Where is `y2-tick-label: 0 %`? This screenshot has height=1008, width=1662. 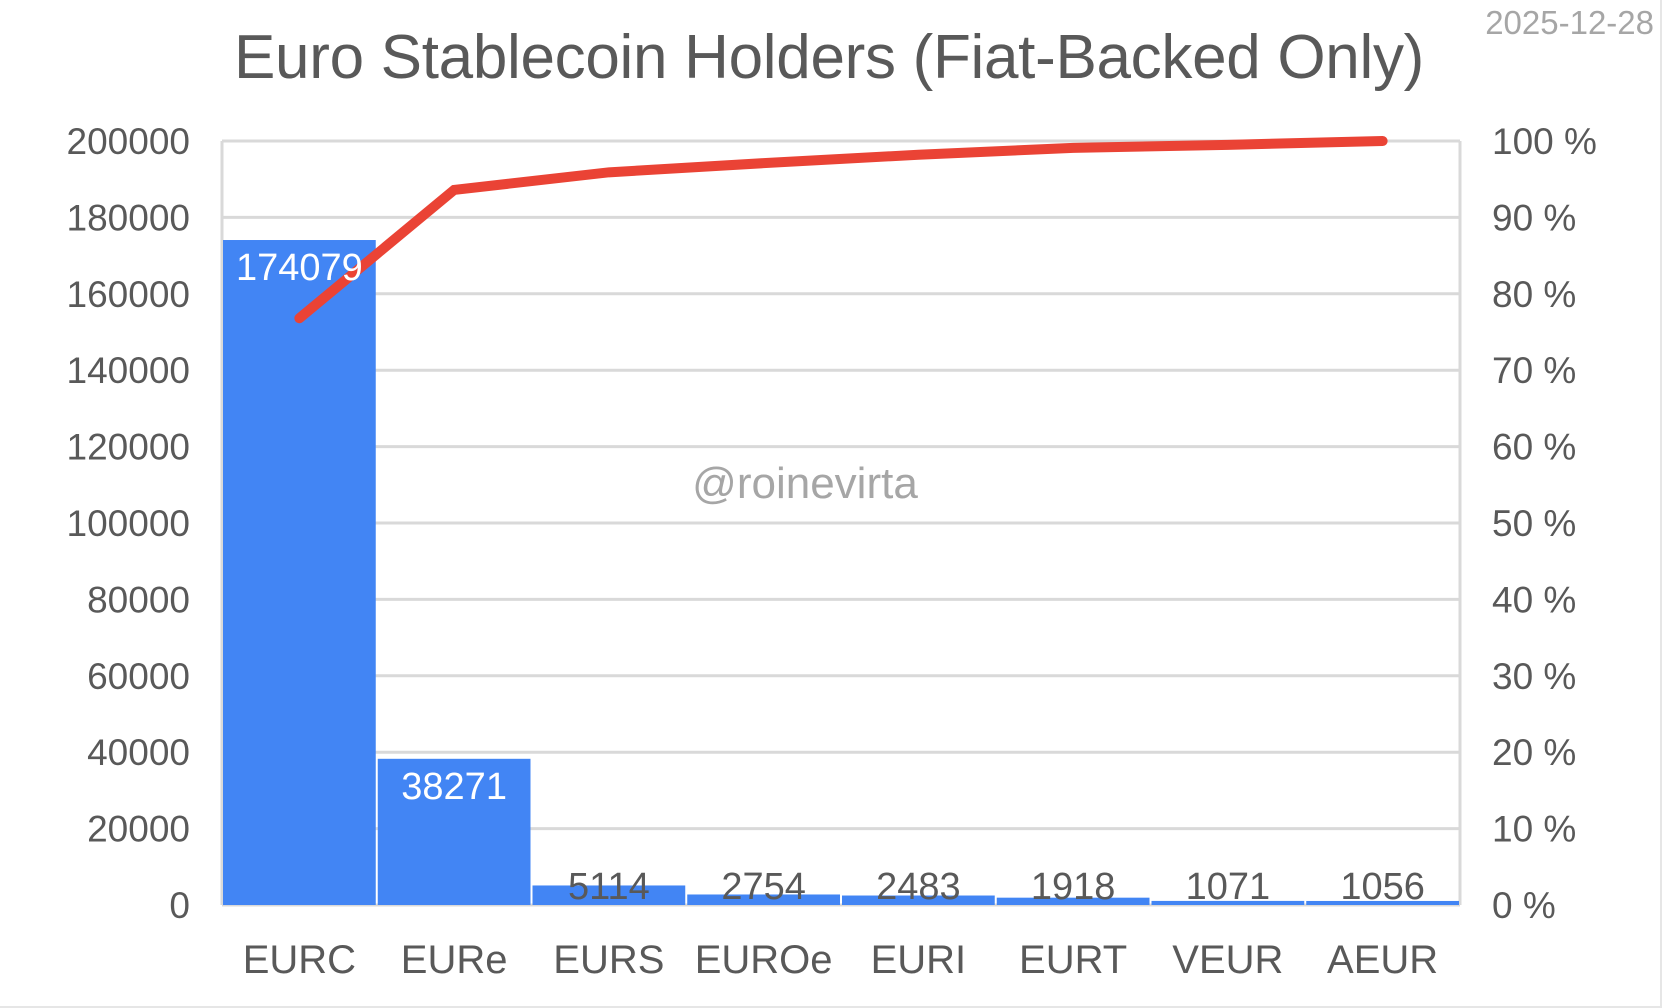
y2-tick-label: 0 % is located at coordinates (1524, 905).